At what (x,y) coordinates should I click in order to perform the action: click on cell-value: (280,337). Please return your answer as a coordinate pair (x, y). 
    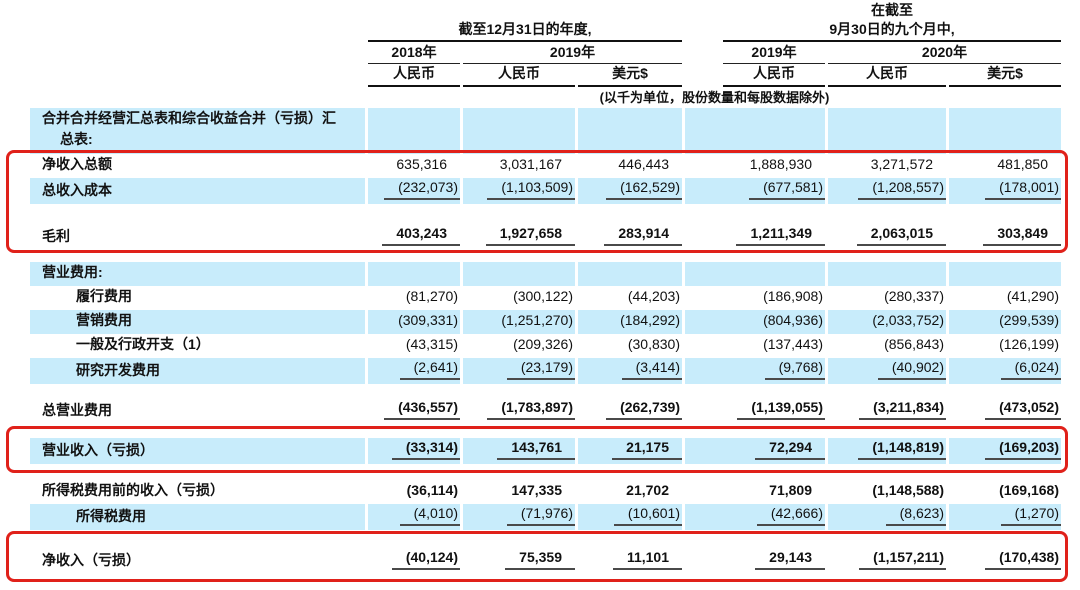
    Looking at the image, I should click on (887, 298).